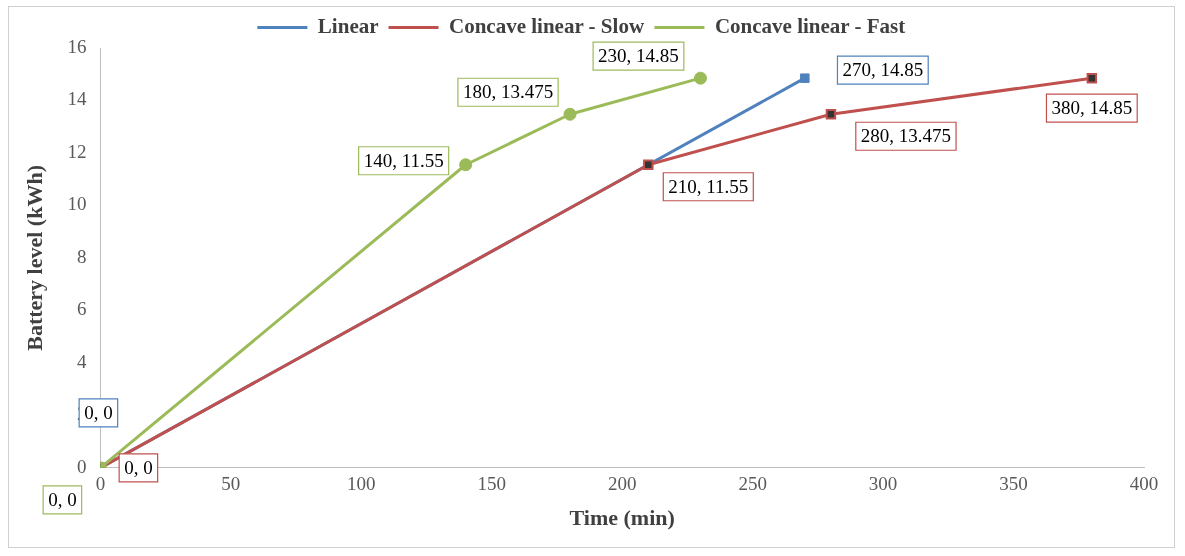 The width and height of the screenshot is (1185, 556). I want to click on x-tick-label: 150, so click(491, 484).